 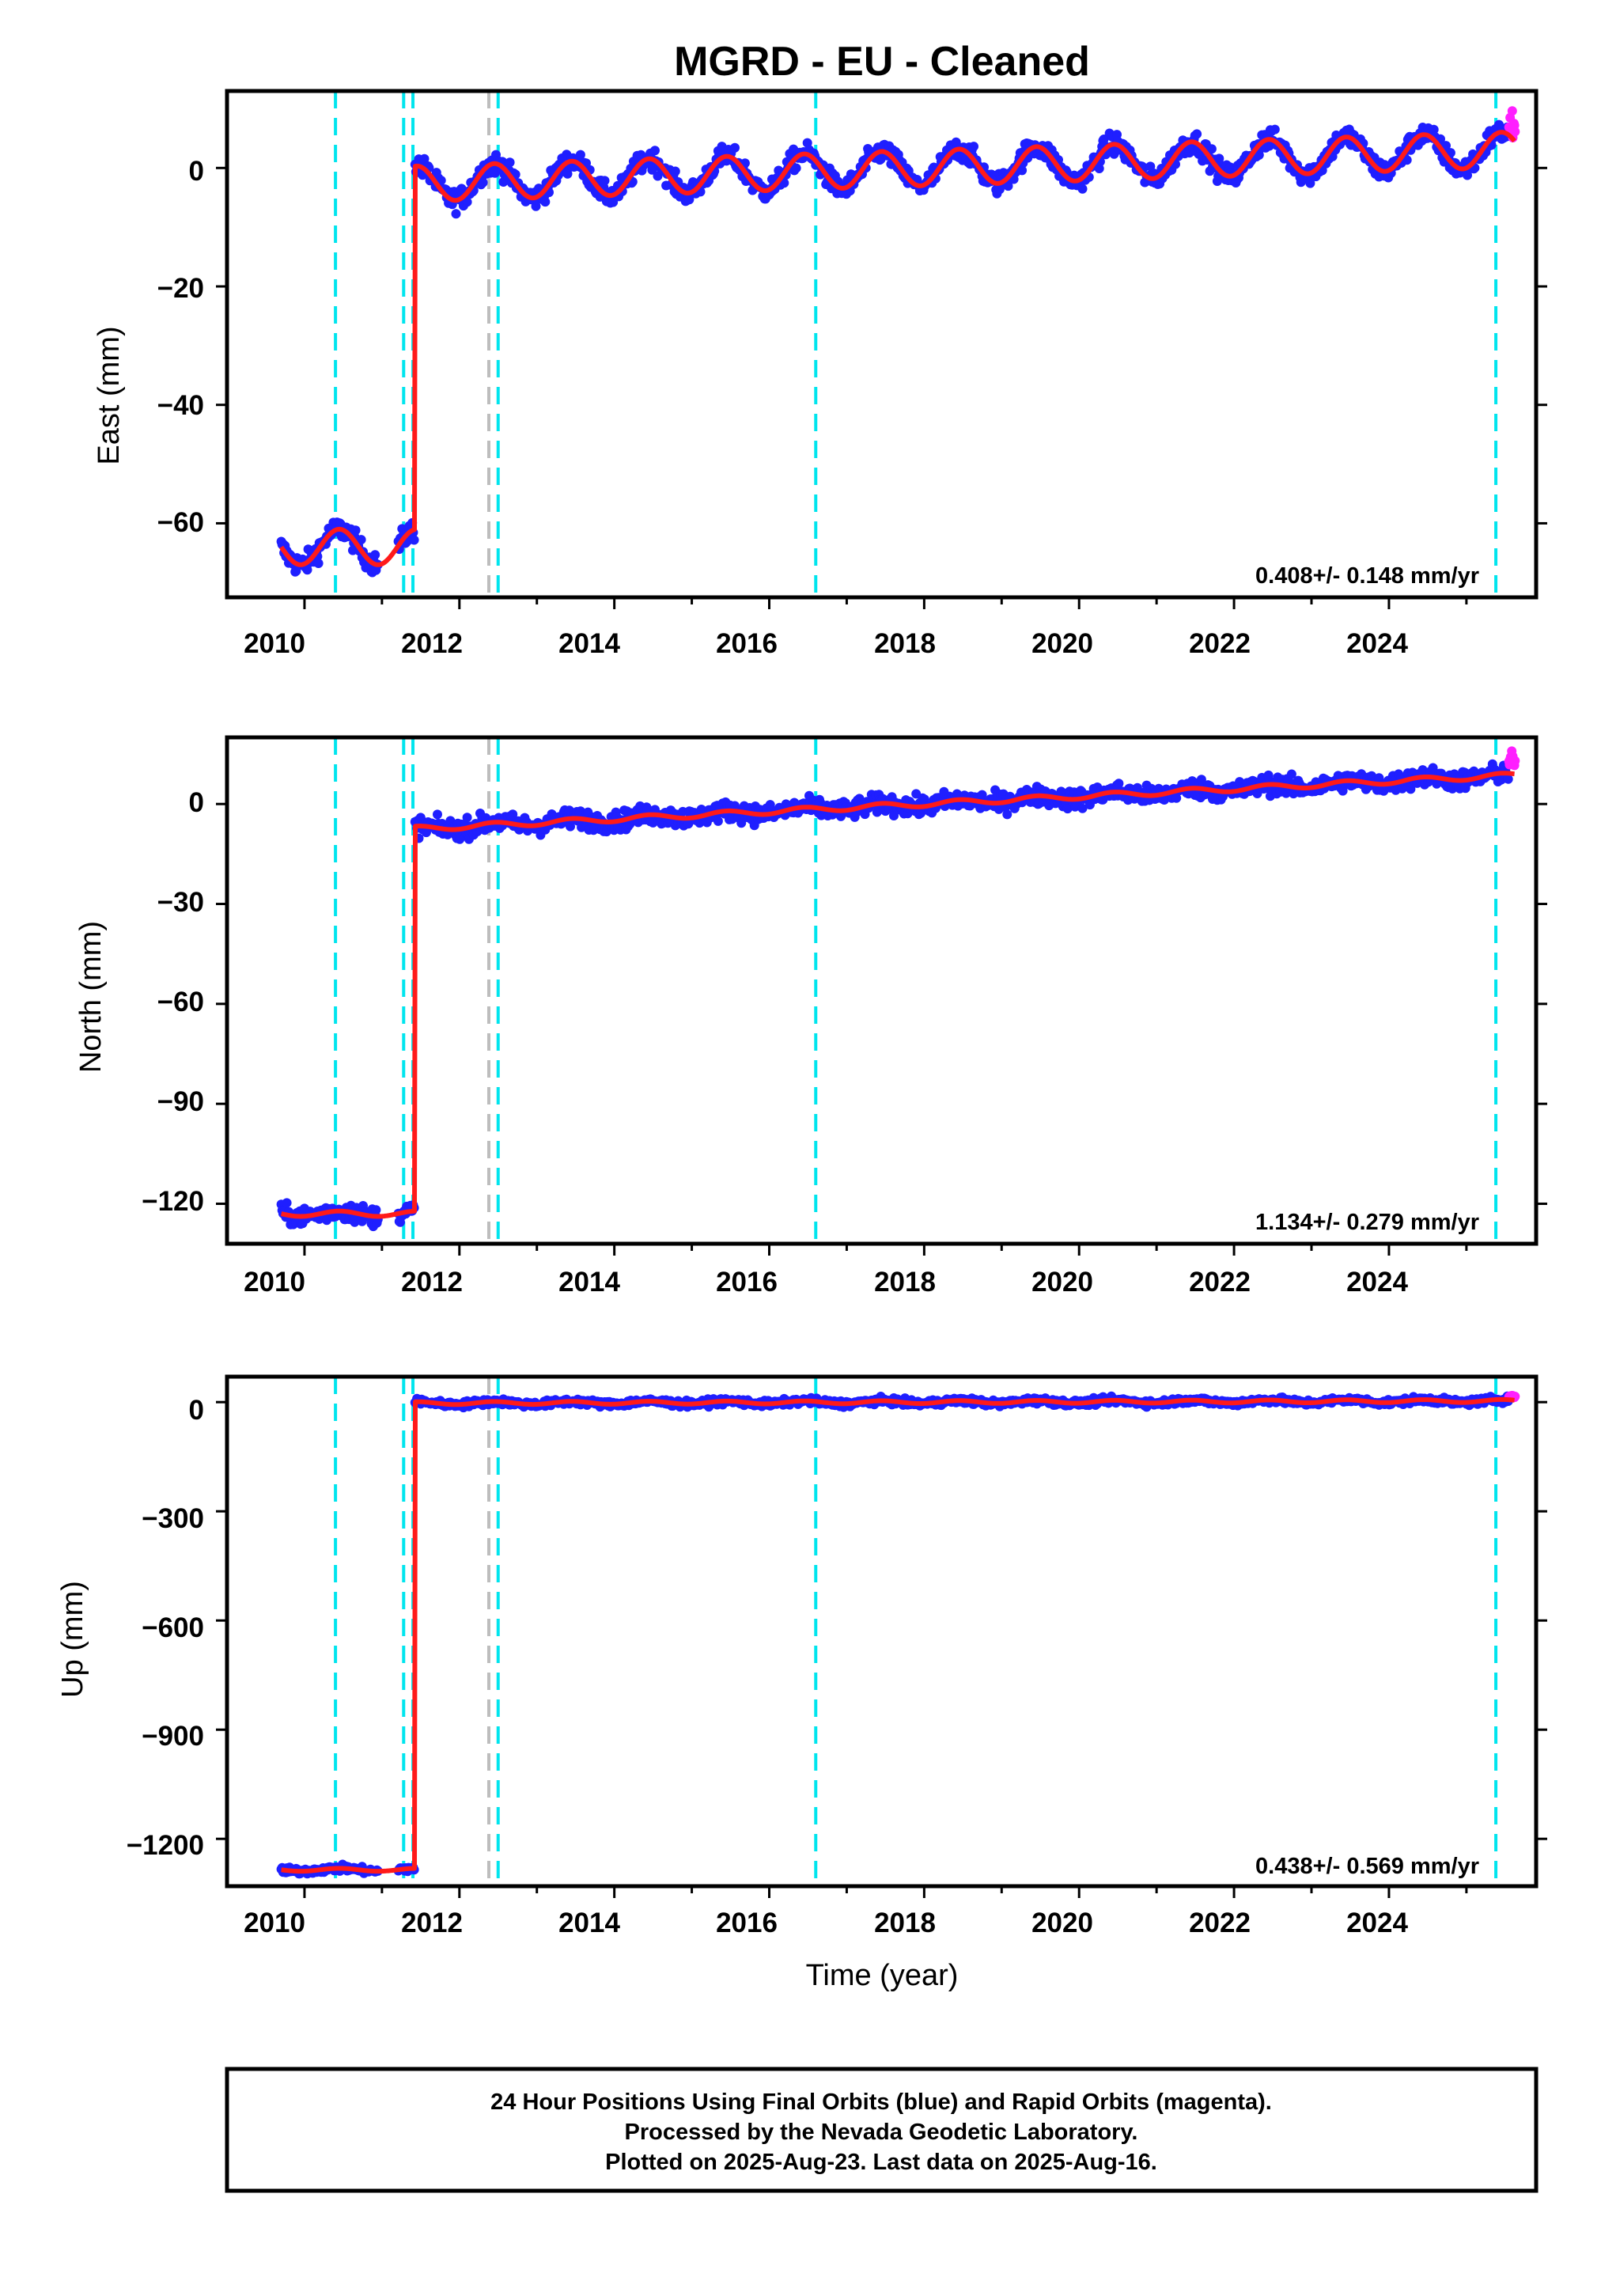 I want to click on up-x-tick-label: 2020, so click(x=1062, y=1923).